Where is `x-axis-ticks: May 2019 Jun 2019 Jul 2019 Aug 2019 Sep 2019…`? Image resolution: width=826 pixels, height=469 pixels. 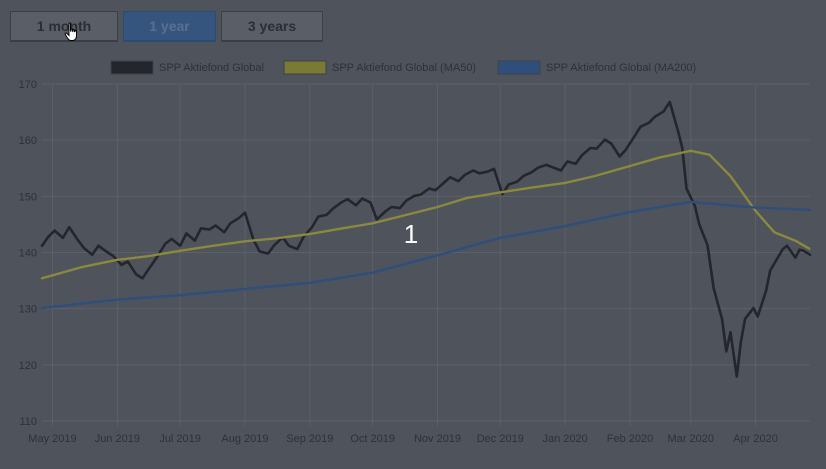 x-axis-ticks: May 2019 Jun 2019 Jul 2019 Aug 2019 Sep 2019… is located at coordinates (403, 439).